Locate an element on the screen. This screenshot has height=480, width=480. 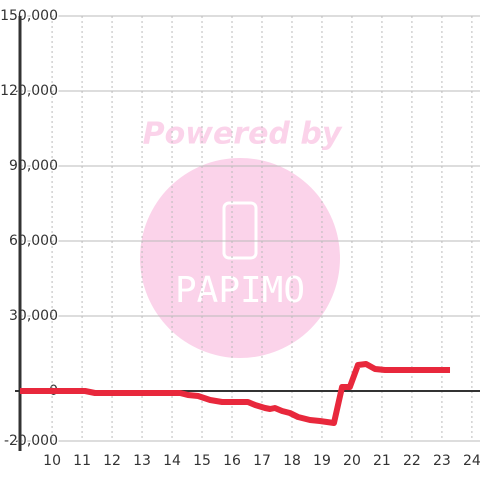
x-tick-label: 22 is located at coordinates (412, 461).